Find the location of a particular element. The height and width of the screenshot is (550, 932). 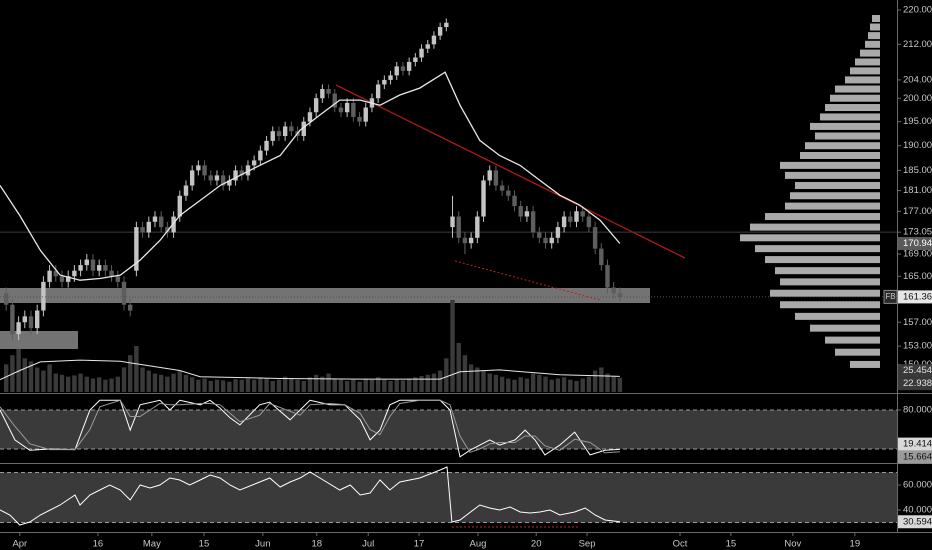

last-price-label-box is located at coordinates (915, 297).